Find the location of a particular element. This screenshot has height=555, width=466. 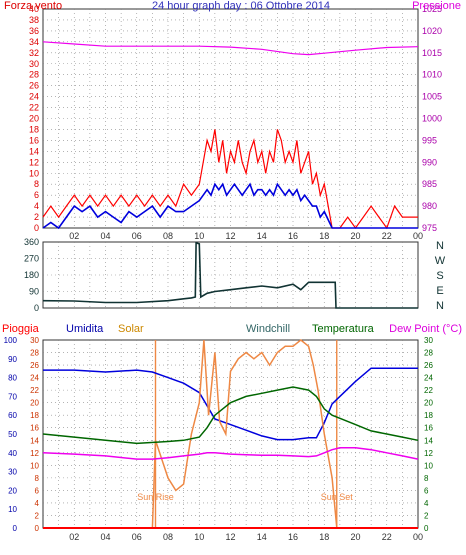

wind-tick-label: 26 is located at coordinates (34, 86).